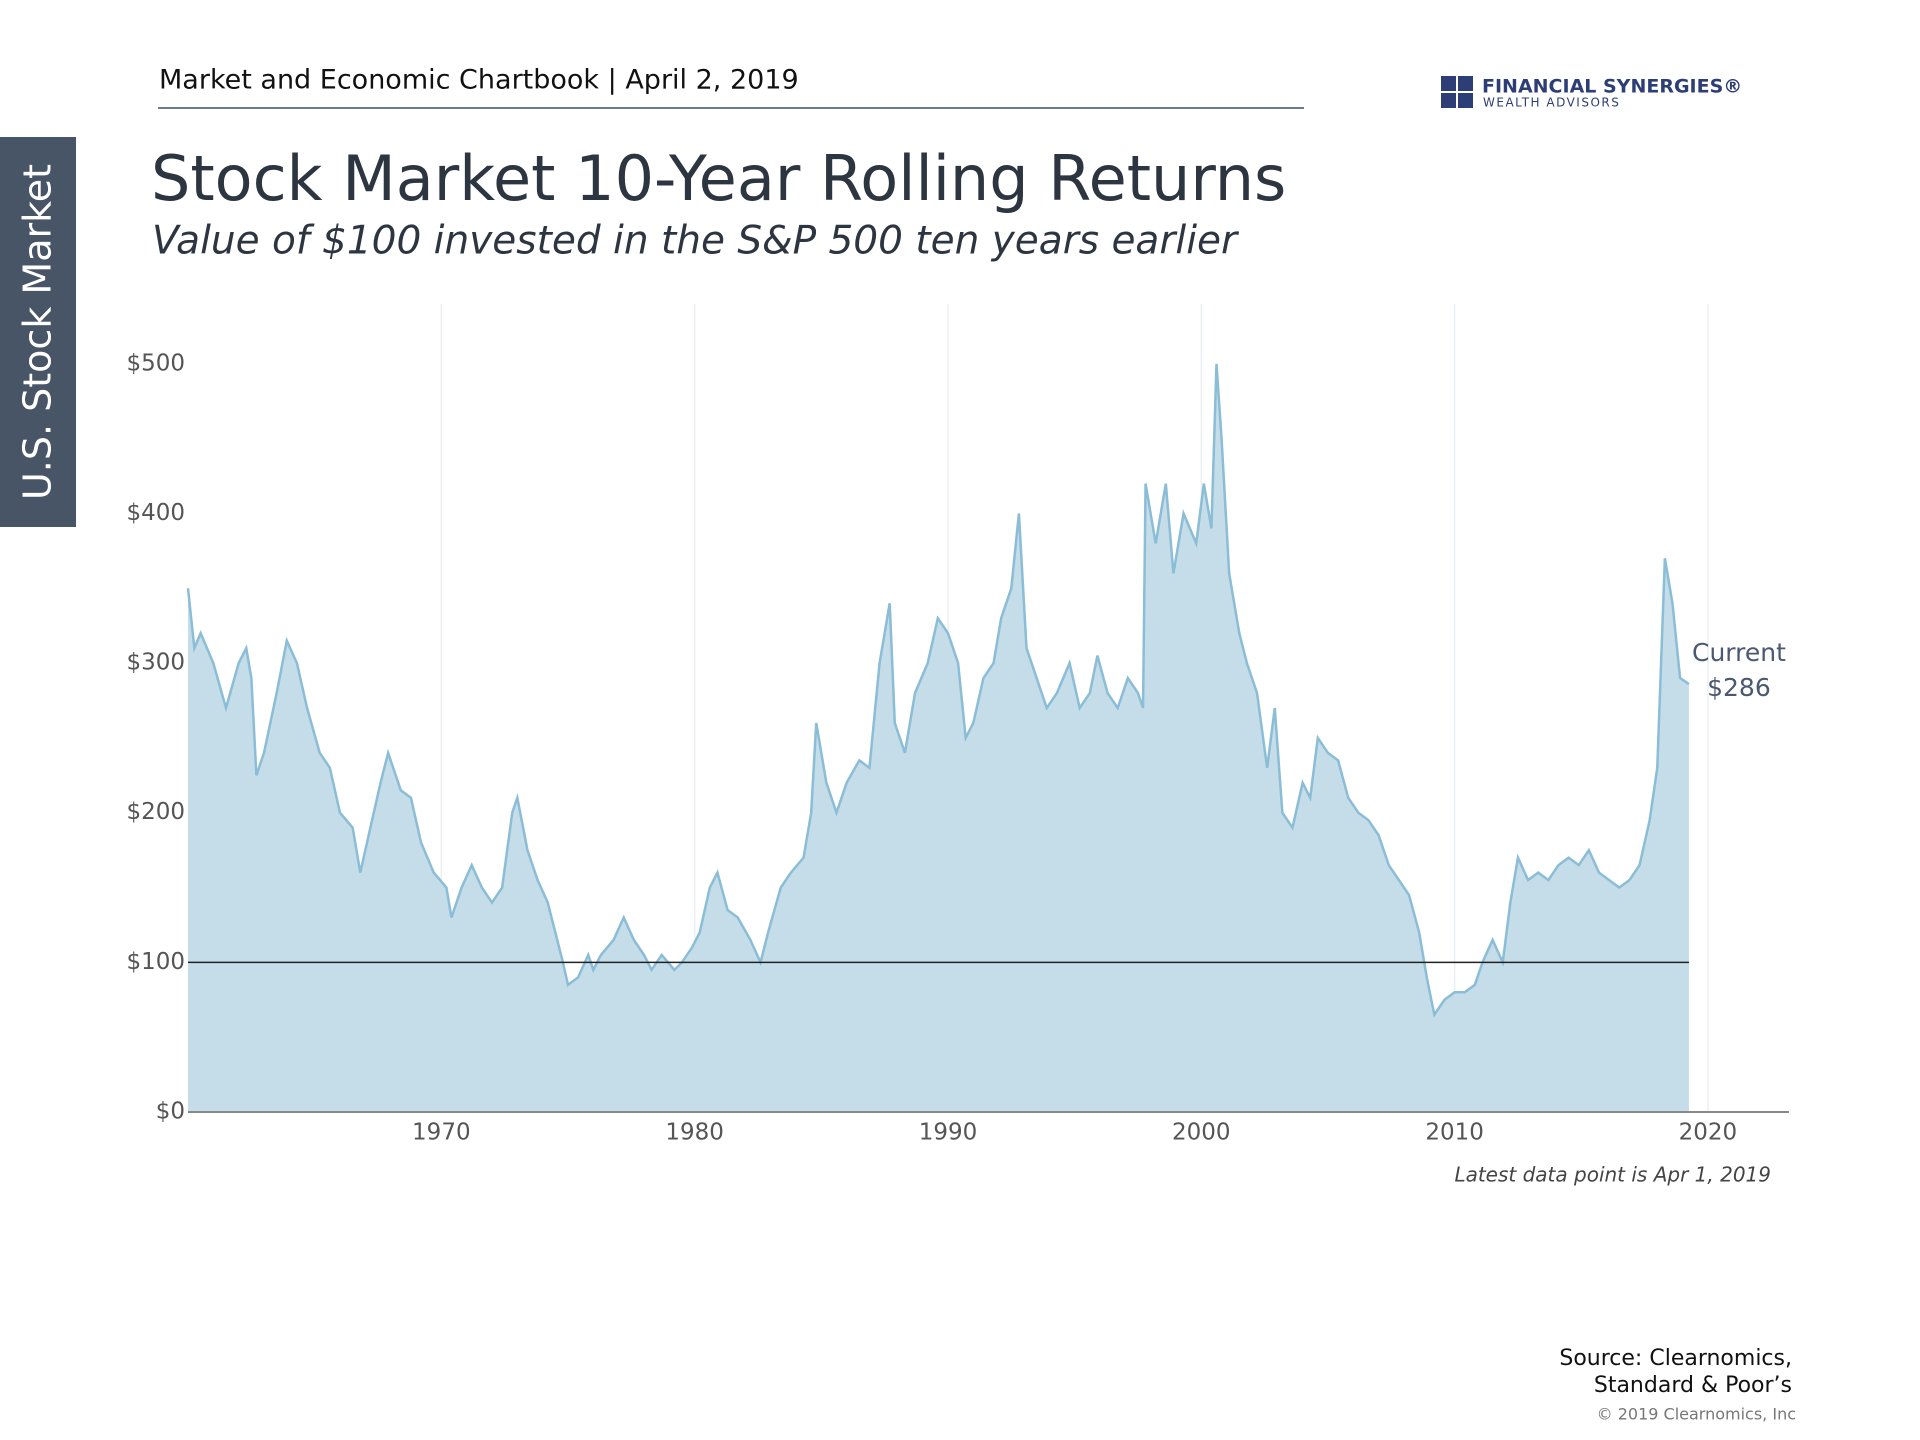 The height and width of the screenshot is (1440, 1920). What do you see at coordinates (1454, 1133) in the screenshot?
I see `x-tick-label: 2010` at bounding box center [1454, 1133].